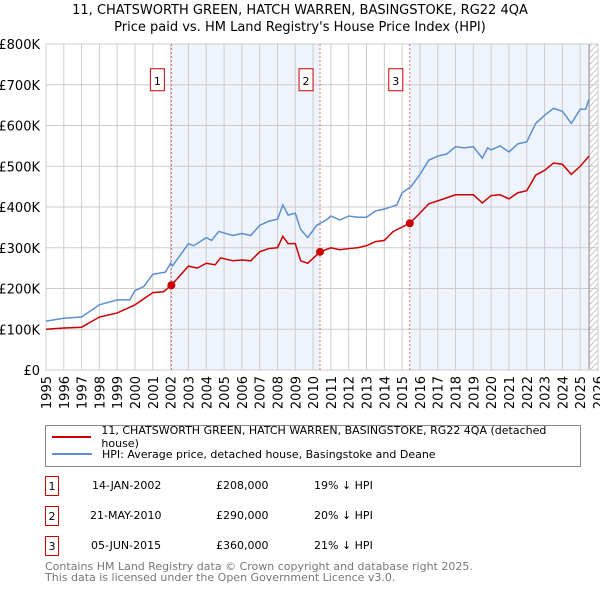 The image size is (600, 590). What do you see at coordinates (343, 515) in the screenshot?
I see `sale-delta: 20% ↓ HPI` at bounding box center [343, 515].